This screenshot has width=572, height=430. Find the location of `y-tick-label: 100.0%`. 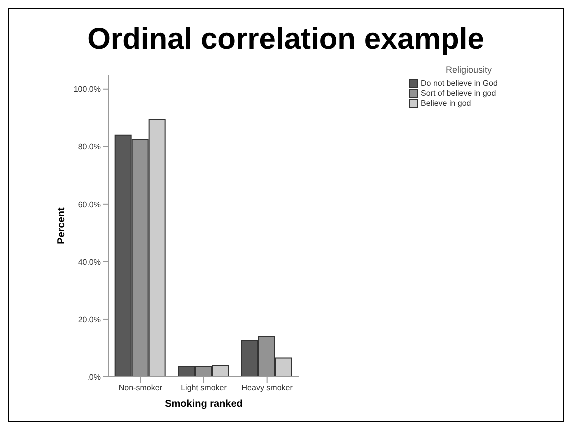

y-tick-label: 100.0% is located at coordinates (87, 89).